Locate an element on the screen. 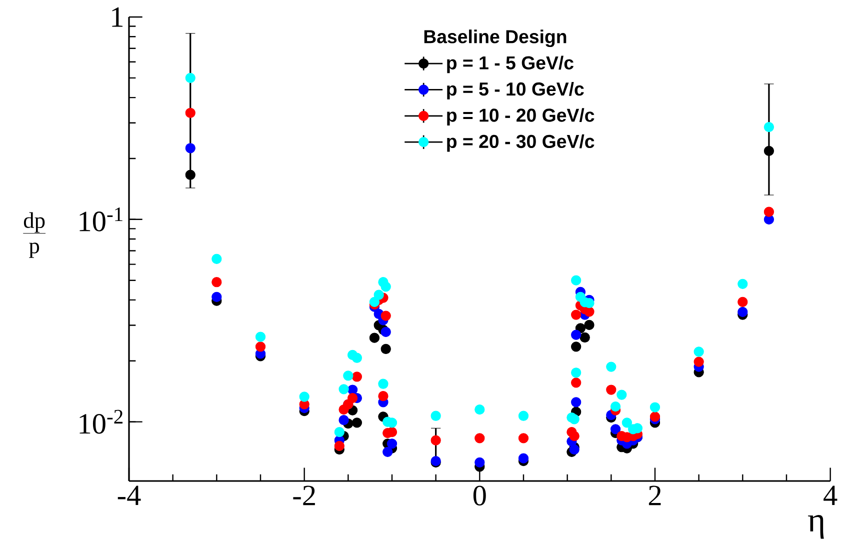  legend-label: p = 10 - 20 GeV/c is located at coordinates (520, 117).